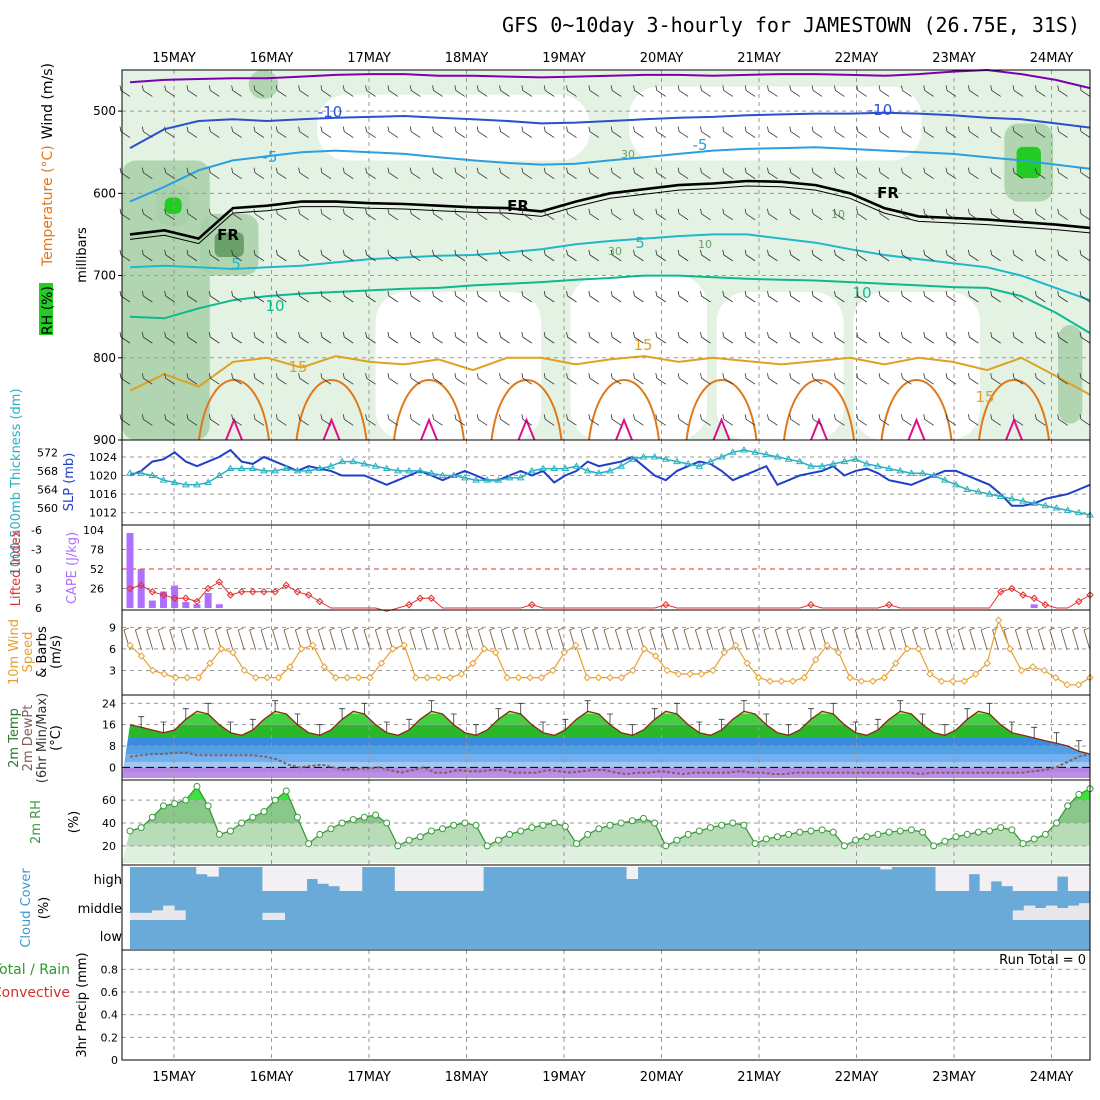 This screenshot has height=1100, width=1100. I want to click on ylabel-rh2m-line: 2m RH, so click(36, 822).